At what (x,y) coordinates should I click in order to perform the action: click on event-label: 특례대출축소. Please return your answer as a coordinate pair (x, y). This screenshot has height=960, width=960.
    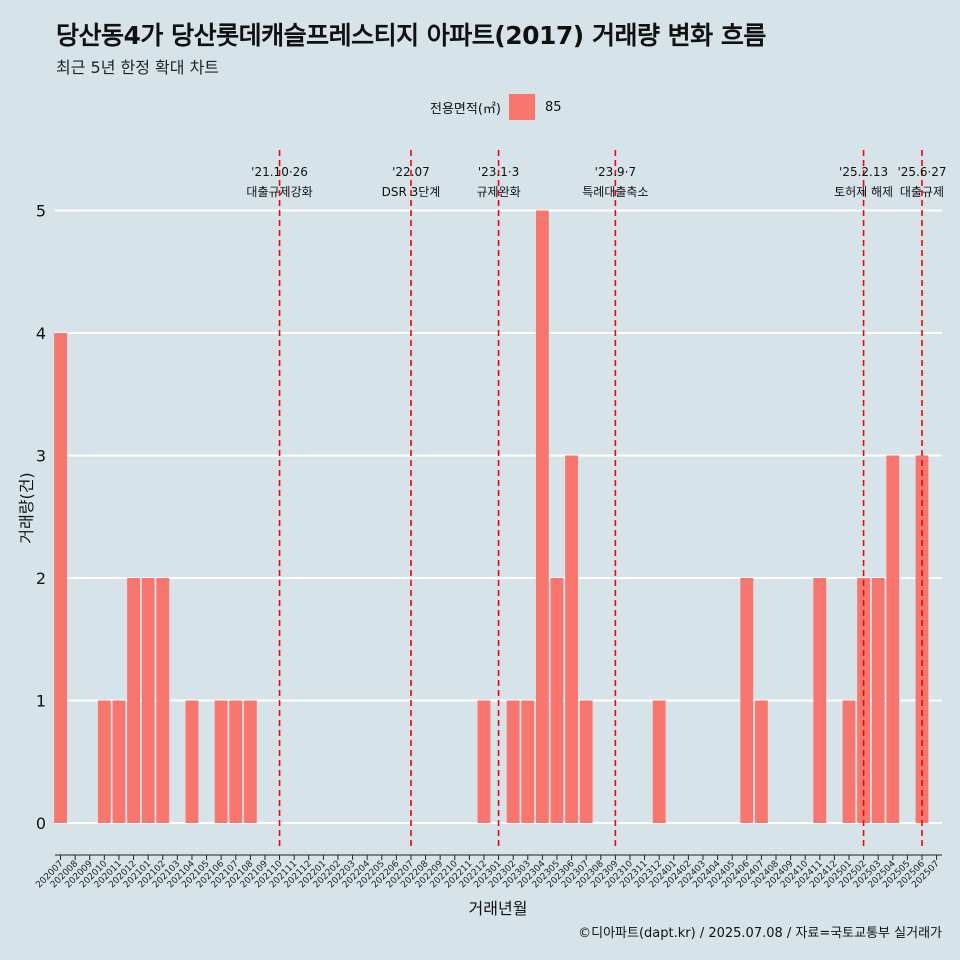
    Looking at the image, I should click on (615, 192).